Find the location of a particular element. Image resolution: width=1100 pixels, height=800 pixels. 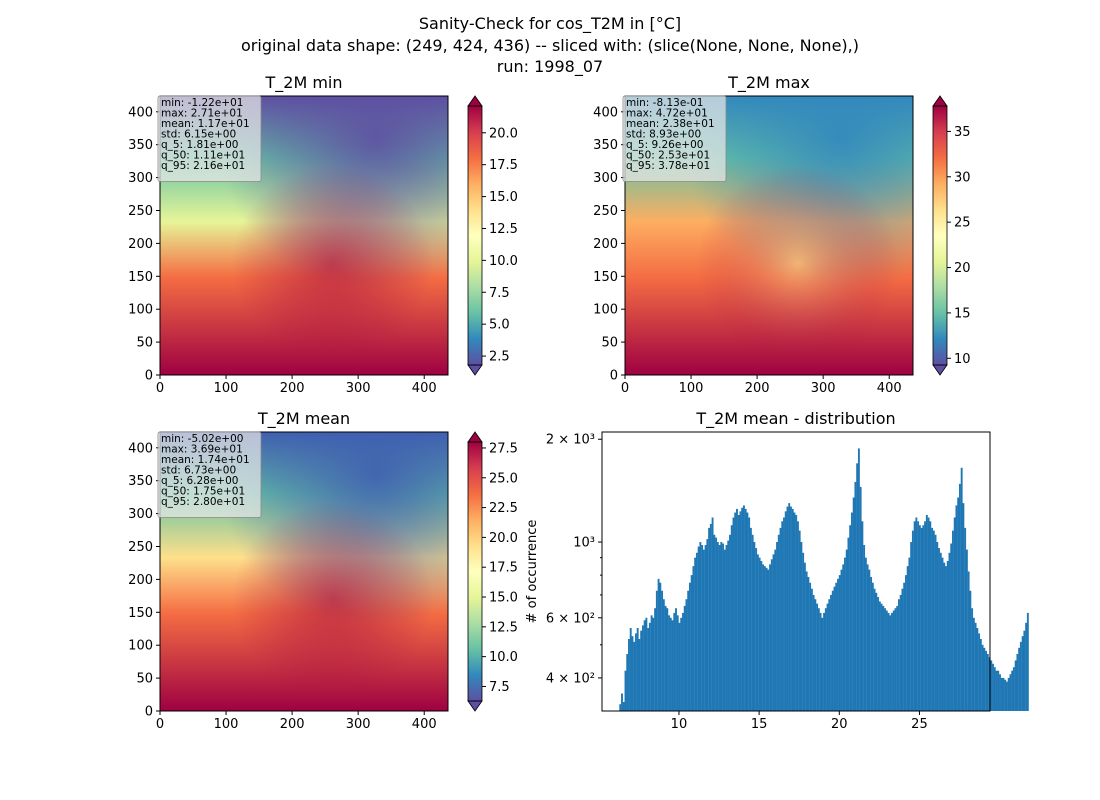

colorbar-tick-label: 25.0 is located at coordinates (503, 478).